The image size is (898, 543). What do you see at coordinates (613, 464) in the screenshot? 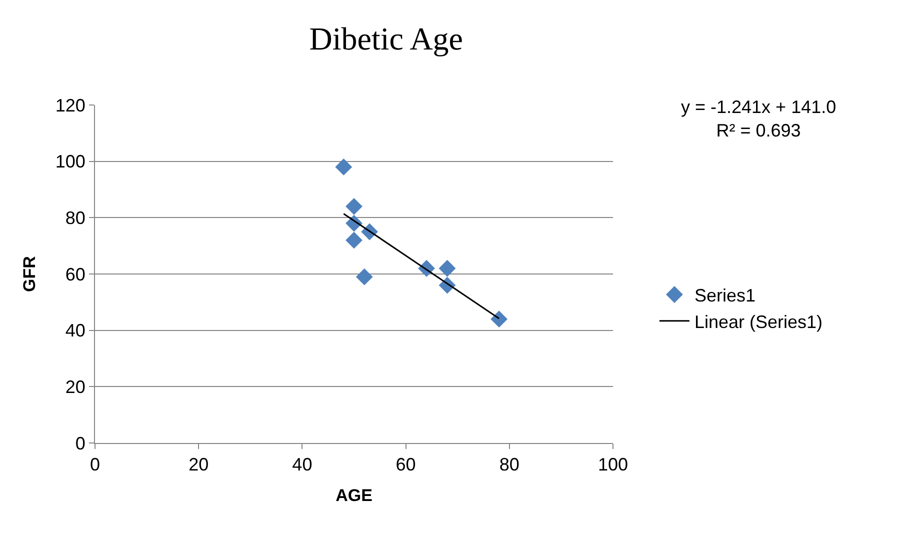
I see `x-tick-label: 100` at bounding box center [613, 464].